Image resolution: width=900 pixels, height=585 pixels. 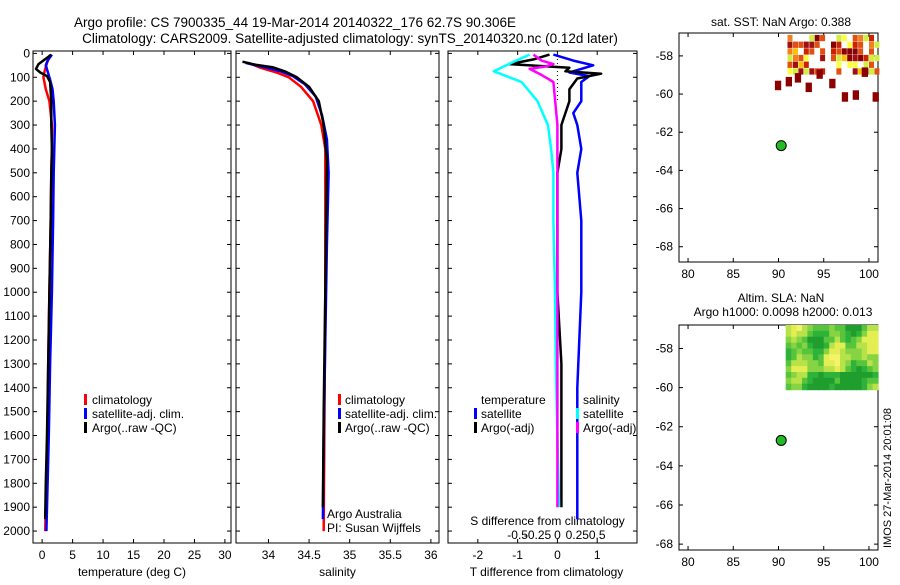 What do you see at coordinates (350, 555) in the screenshot?
I see `x-tick-label: 35` at bounding box center [350, 555].